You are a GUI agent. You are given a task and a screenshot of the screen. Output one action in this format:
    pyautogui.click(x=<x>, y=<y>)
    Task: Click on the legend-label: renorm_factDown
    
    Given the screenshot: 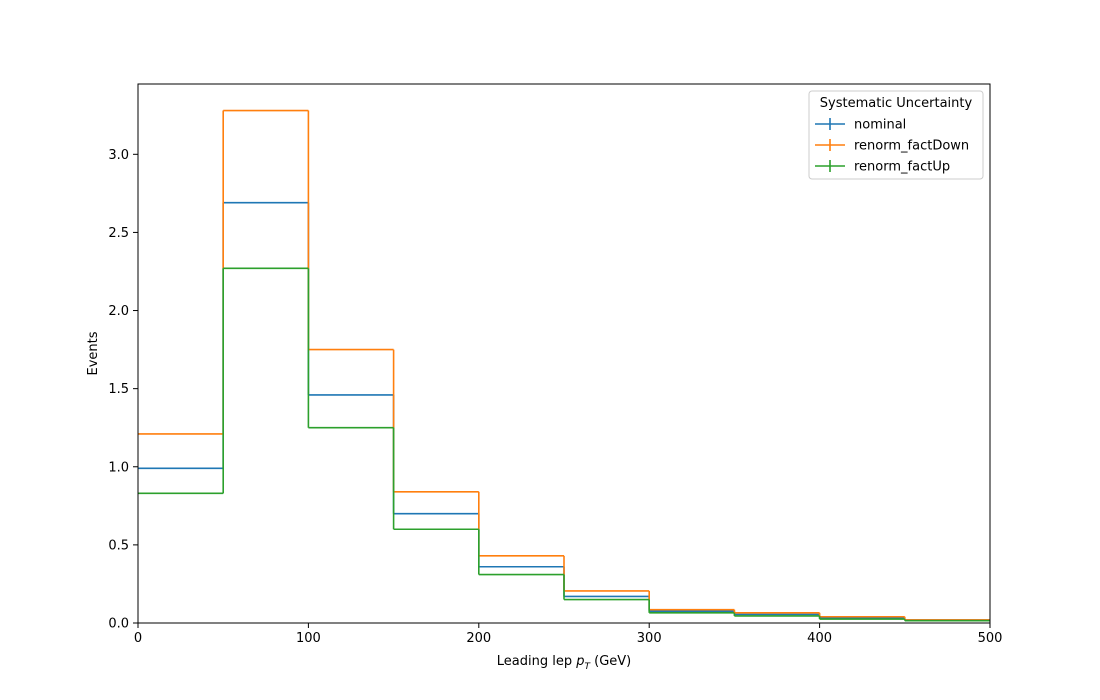 What is the action you would take?
    pyautogui.click(x=911, y=146)
    